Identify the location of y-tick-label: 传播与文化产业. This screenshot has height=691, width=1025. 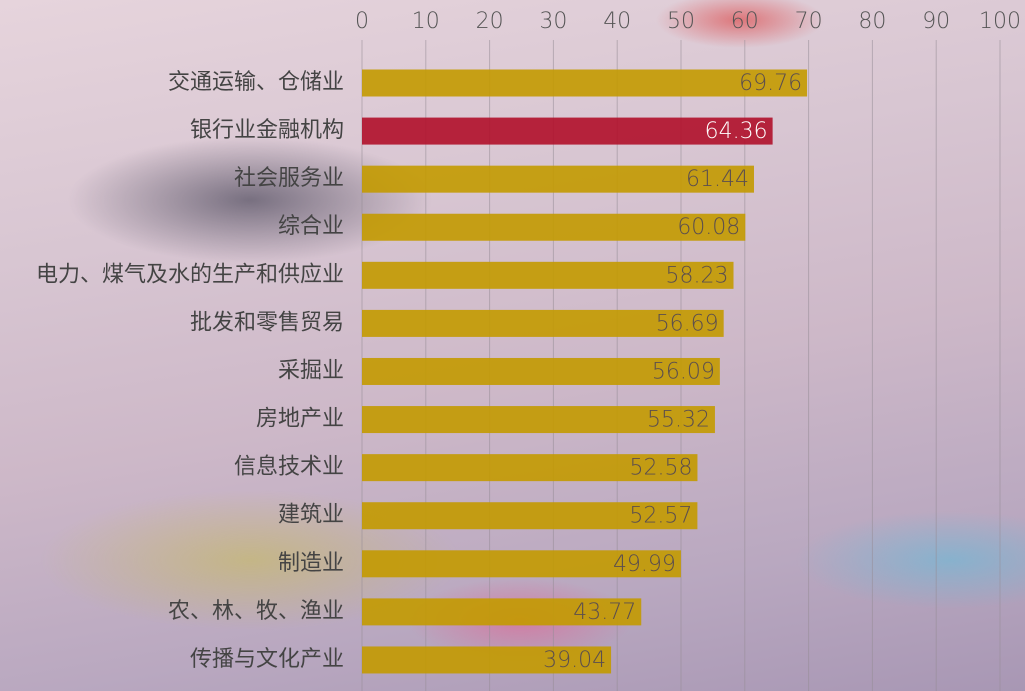
(267, 659).